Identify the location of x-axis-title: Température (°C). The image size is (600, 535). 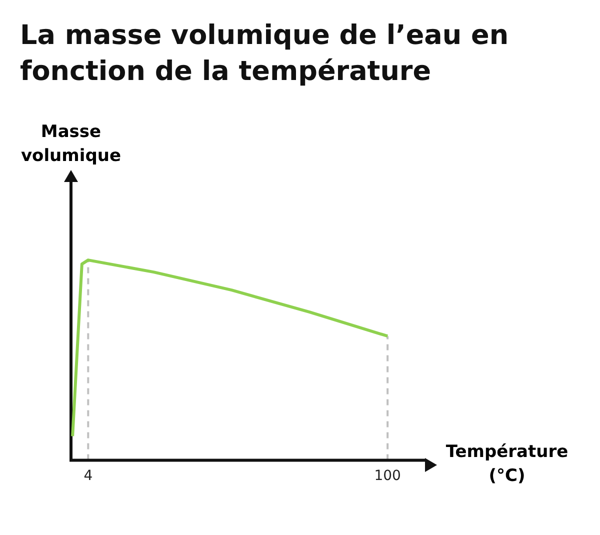
(507, 464).